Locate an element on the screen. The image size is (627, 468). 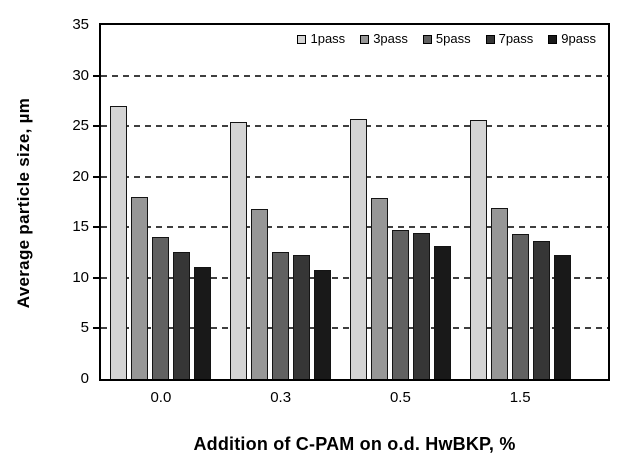
legend-item-7pass: 7pass is located at coordinates (509, 38).